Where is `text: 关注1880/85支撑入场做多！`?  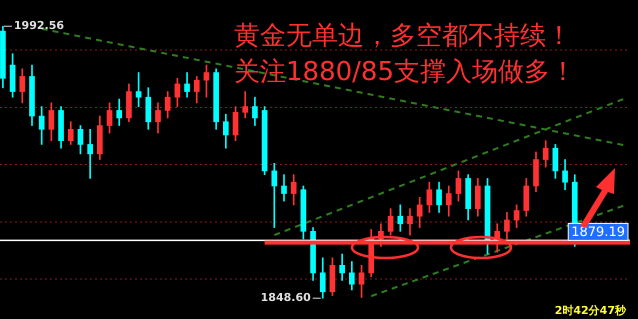
text: 关注1880/85支撑入场做多！ is located at coordinates (405, 72).